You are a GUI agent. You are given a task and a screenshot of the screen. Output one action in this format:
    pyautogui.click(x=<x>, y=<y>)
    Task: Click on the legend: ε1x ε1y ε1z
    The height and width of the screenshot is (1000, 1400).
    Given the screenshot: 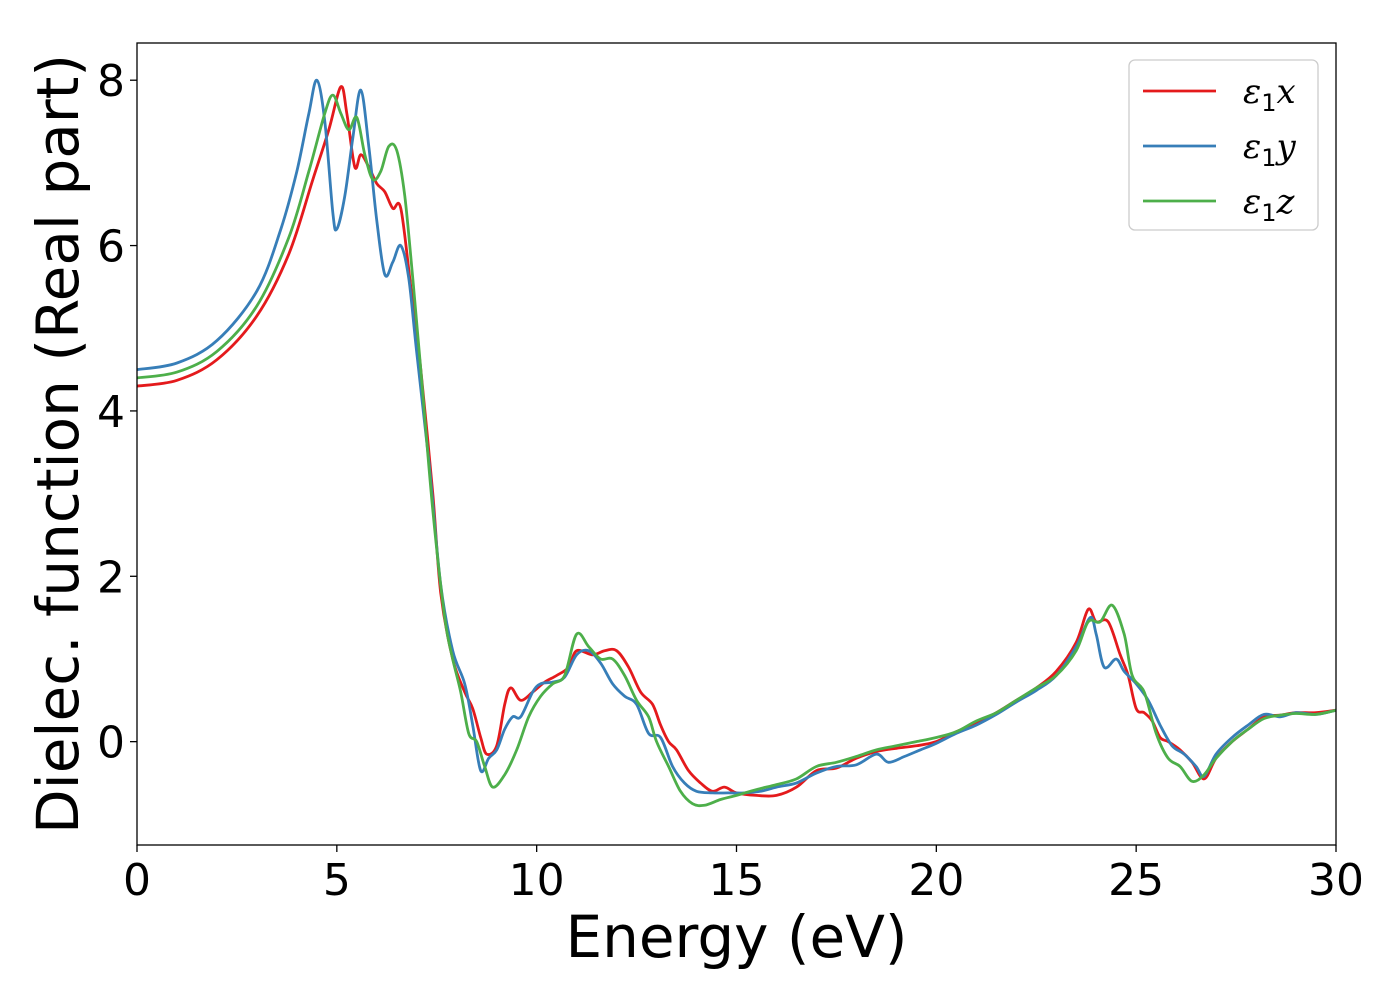 What is the action you would take?
    pyautogui.click(x=1223, y=145)
    